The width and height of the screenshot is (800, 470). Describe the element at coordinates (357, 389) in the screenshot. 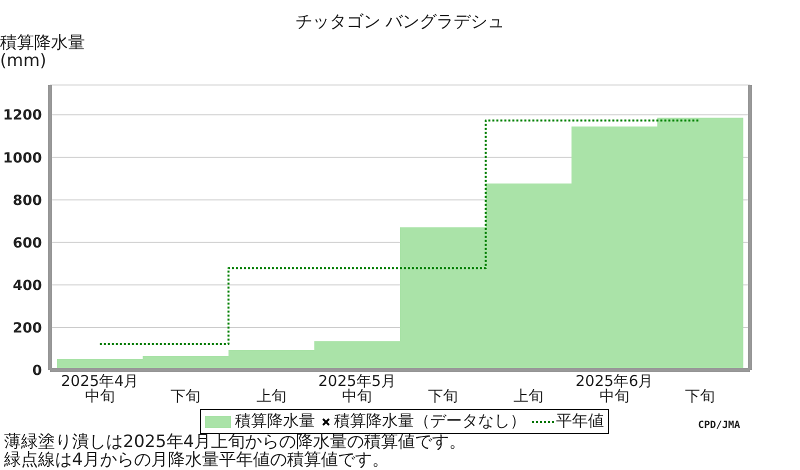

I see `x-tick-label: 2025年5月中旬` at that location.